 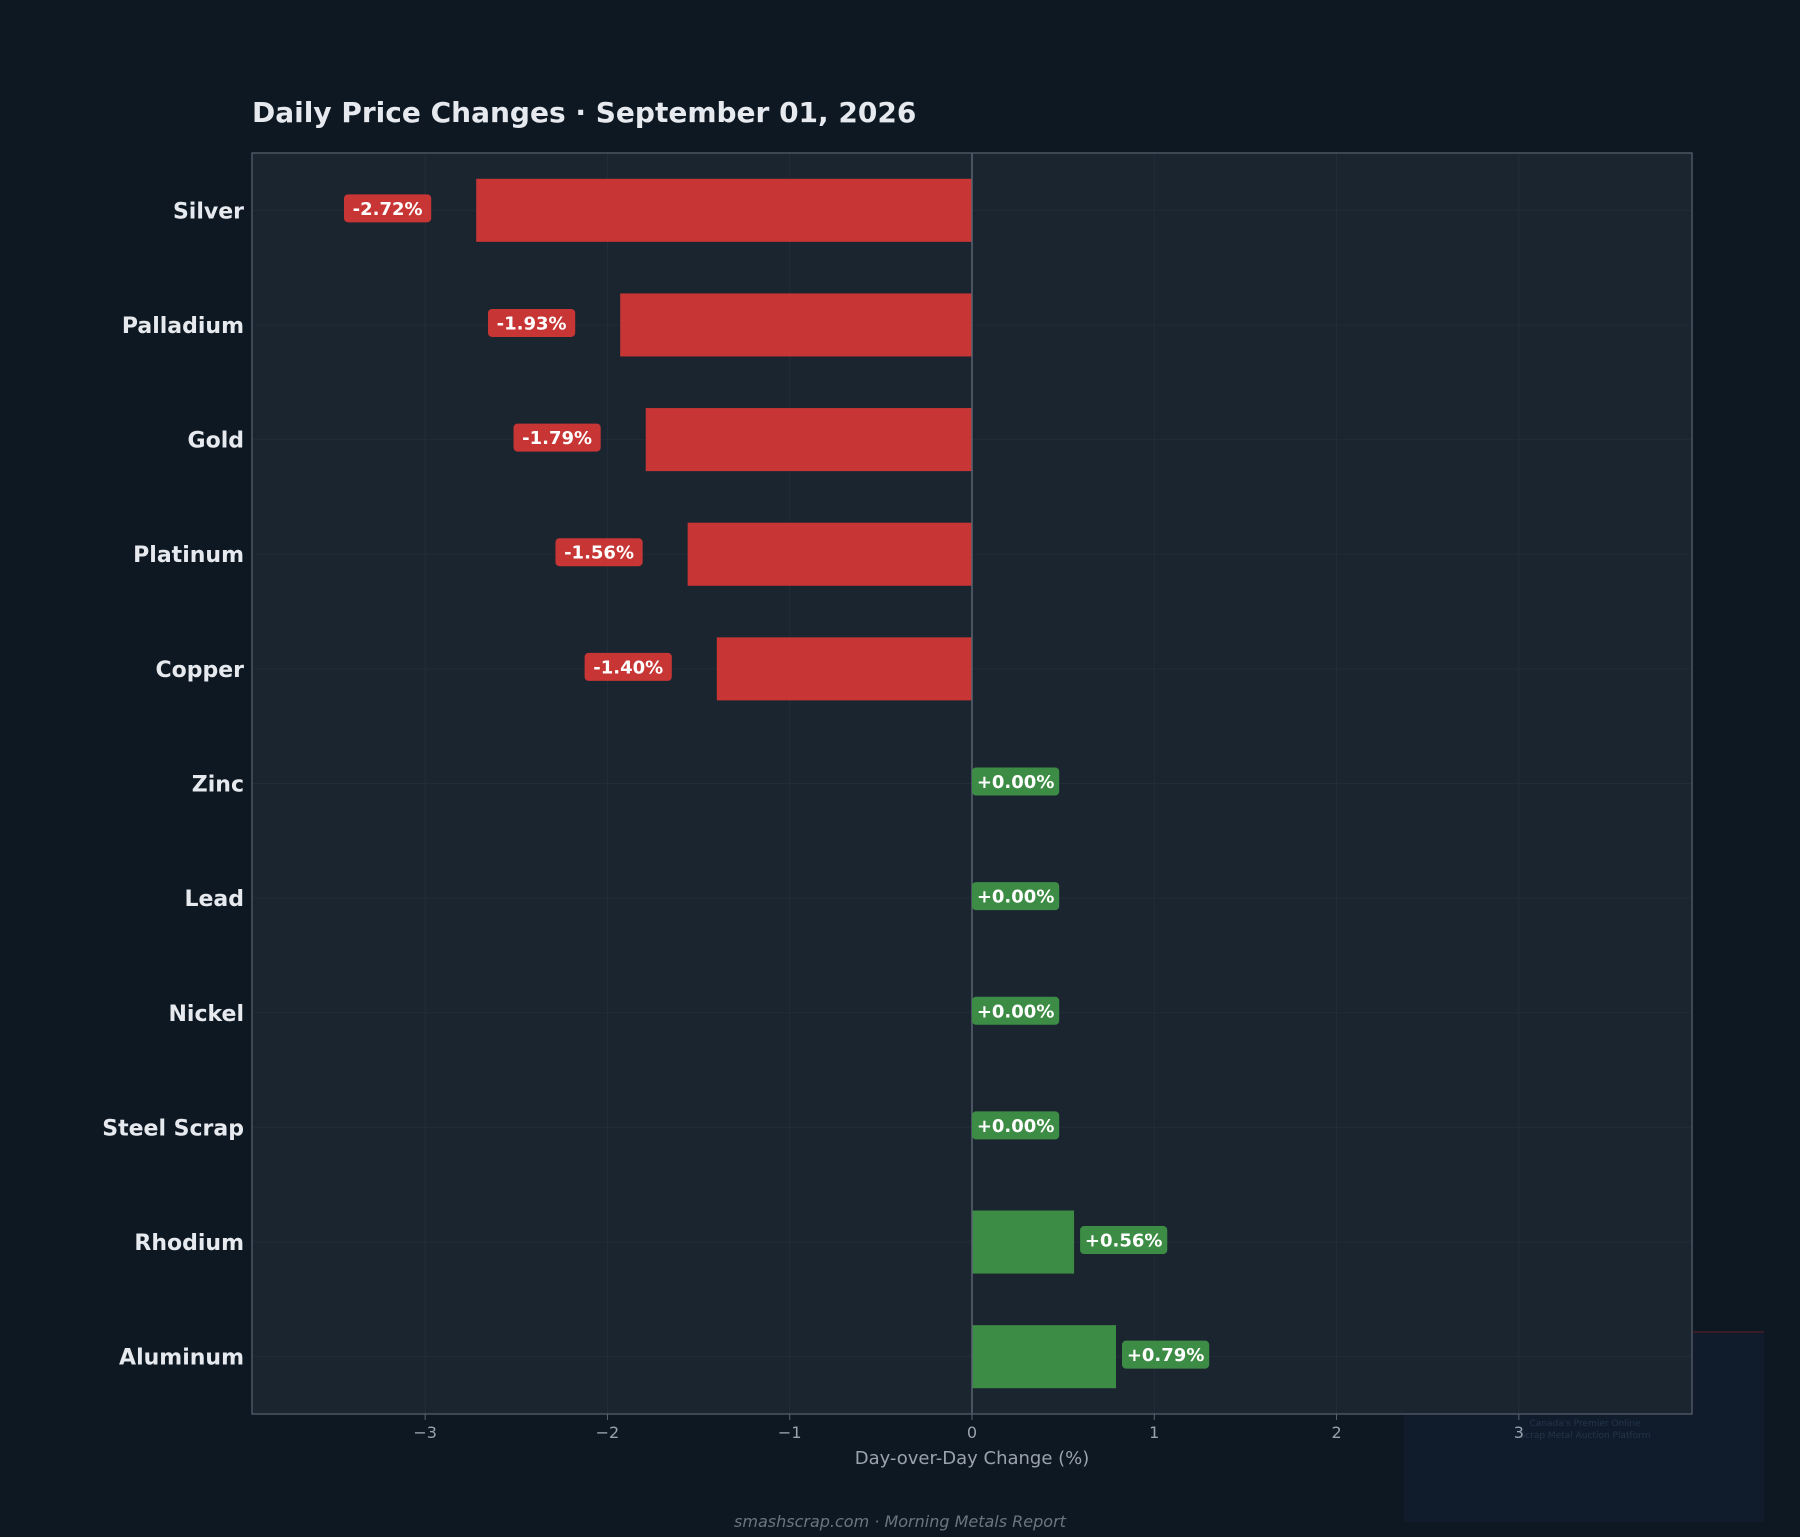 I want to click on value-badge-gold, so click(x=557, y=437).